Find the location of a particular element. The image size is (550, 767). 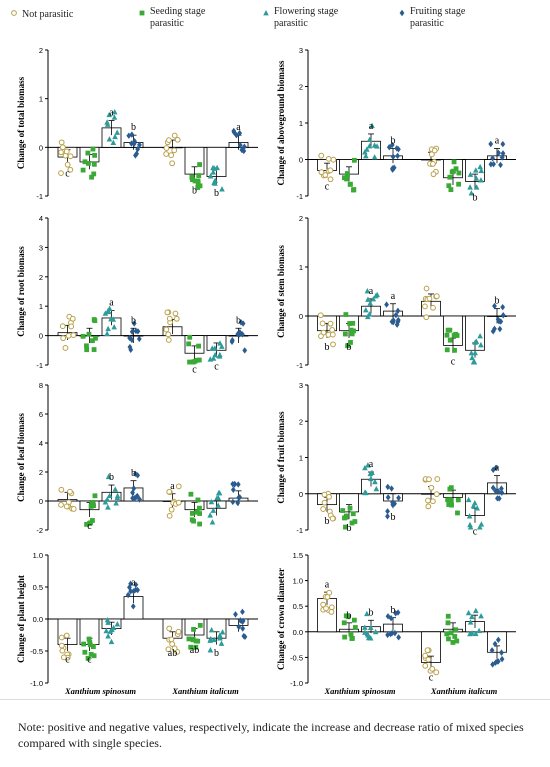

x-category-label: Xanthium italicum is located at coordinates (205, 691).